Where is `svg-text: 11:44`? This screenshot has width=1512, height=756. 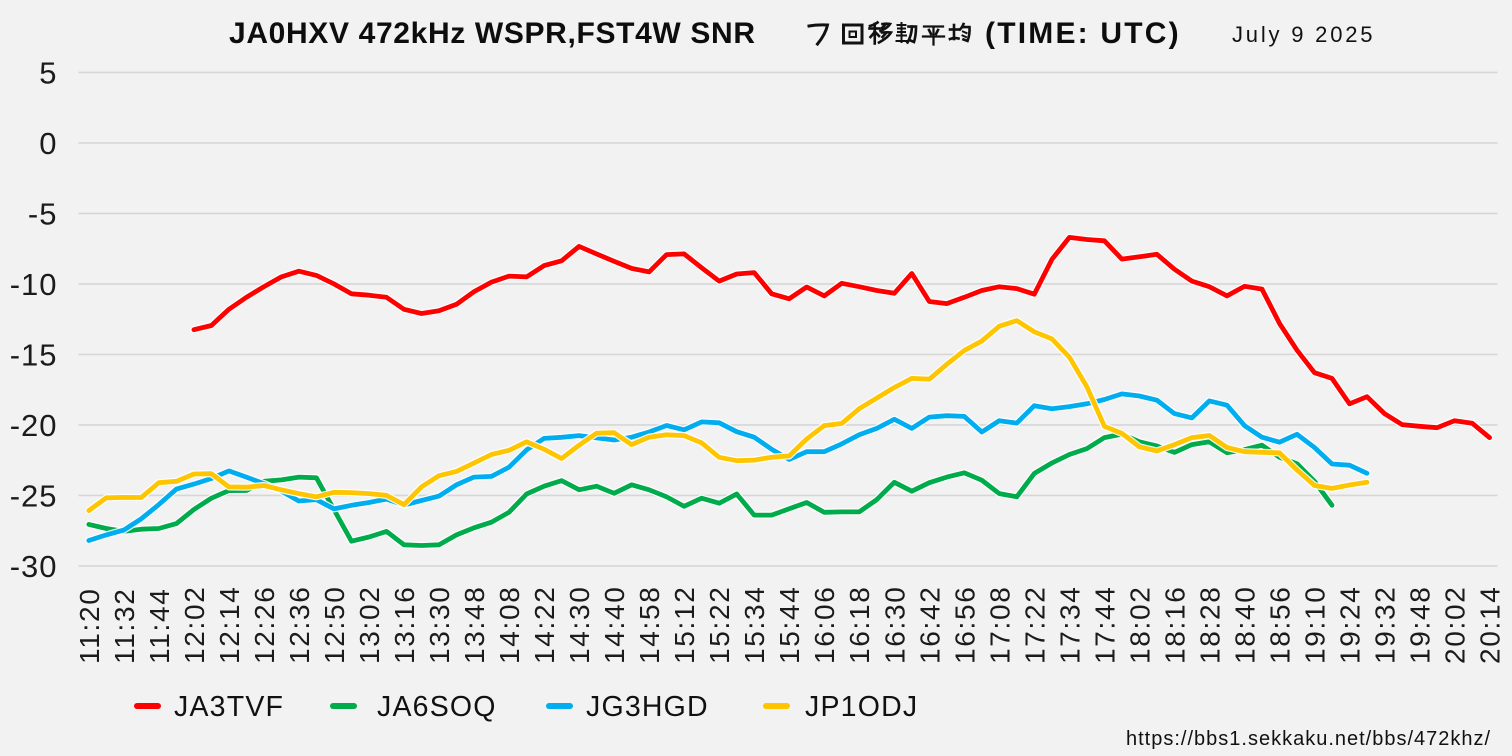 svg-text: 11:44 is located at coordinates (159, 626).